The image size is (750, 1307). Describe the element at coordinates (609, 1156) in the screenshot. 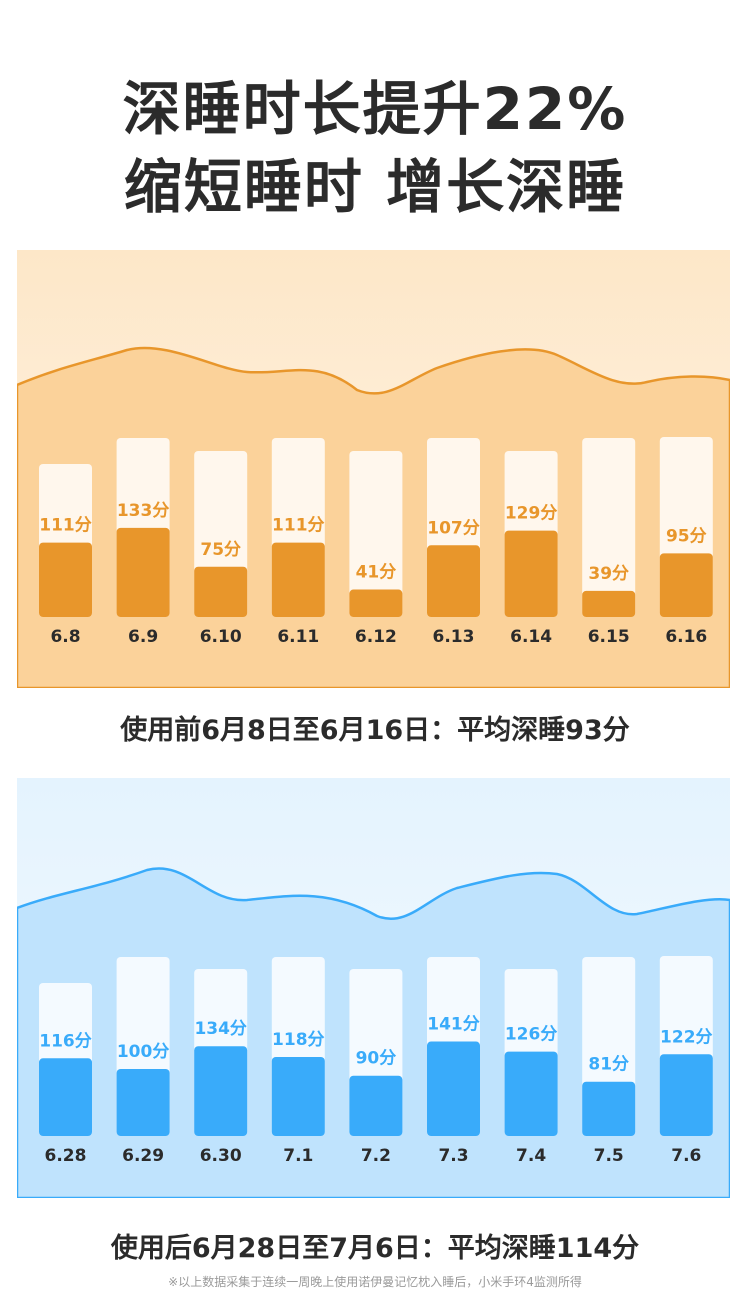

I see `x-tick-label: 7.5` at that location.